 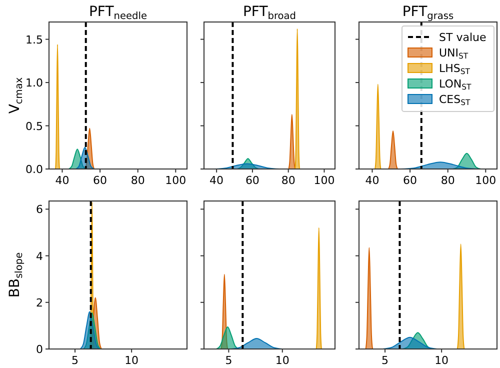 What do you see at coordinates (462, 37) in the screenshot?
I see `ref-line-label: ST value` at bounding box center [462, 37].